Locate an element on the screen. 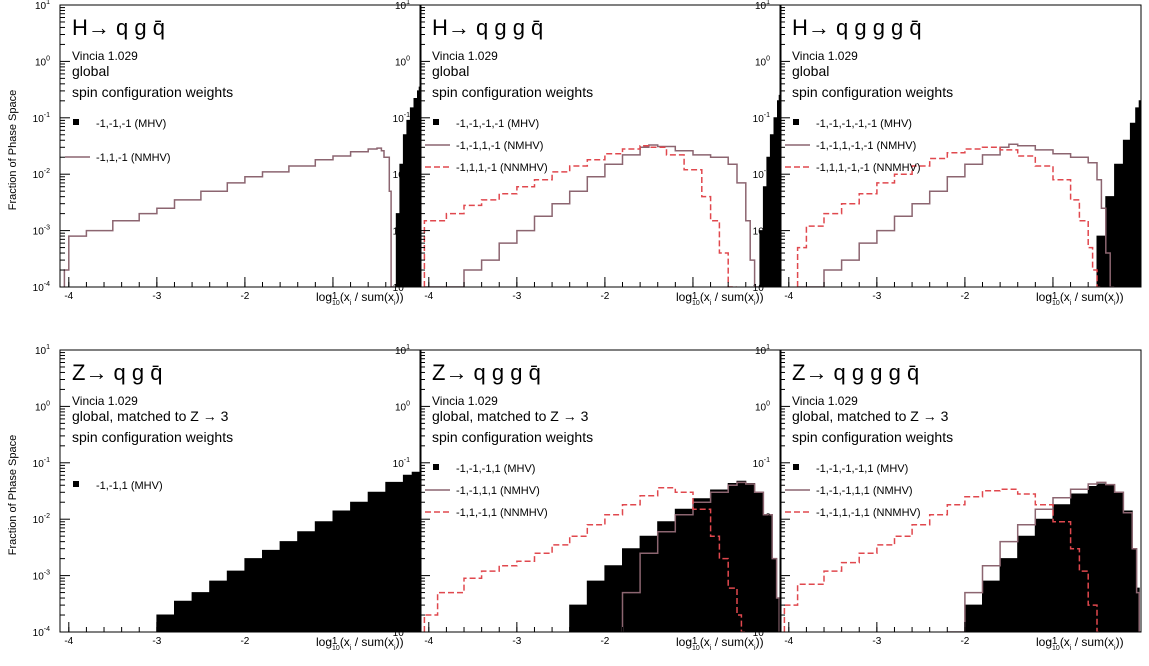  series-nmhv-line is located at coordinates (591, 215).